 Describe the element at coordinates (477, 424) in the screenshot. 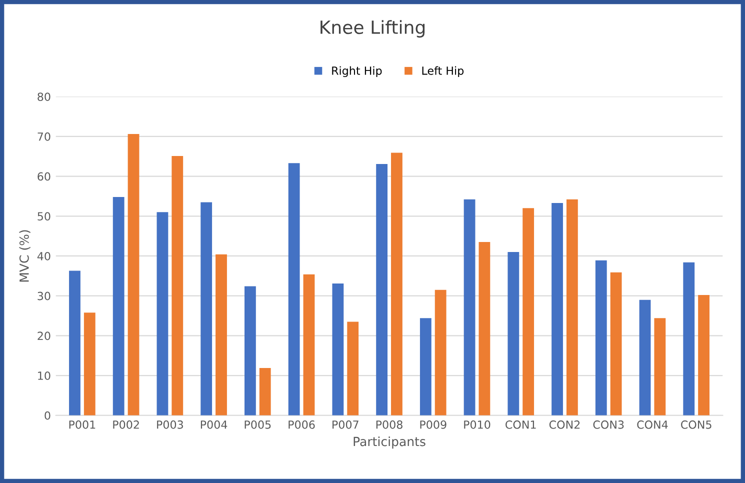

I see `x-tick-label: P010` at that location.